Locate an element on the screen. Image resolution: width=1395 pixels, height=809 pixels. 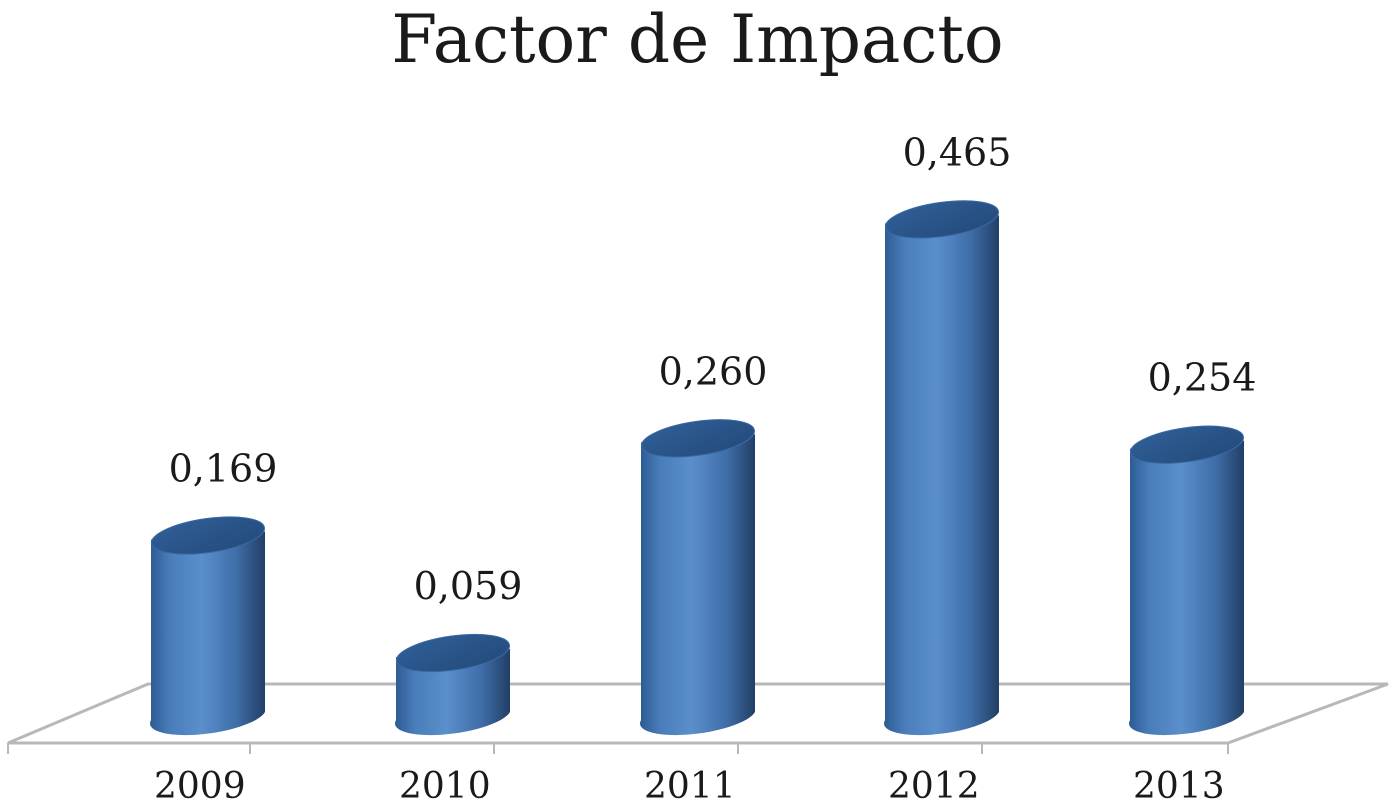
data-label-2010: 0,059 is located at coordinates (468, 586).